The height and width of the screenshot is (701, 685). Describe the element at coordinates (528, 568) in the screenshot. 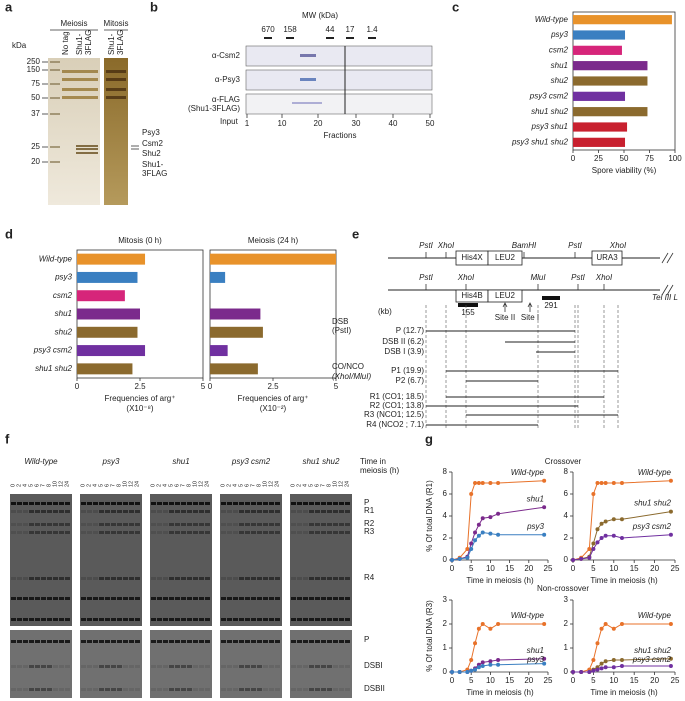

I see `x-tick-label: 20` at that location.